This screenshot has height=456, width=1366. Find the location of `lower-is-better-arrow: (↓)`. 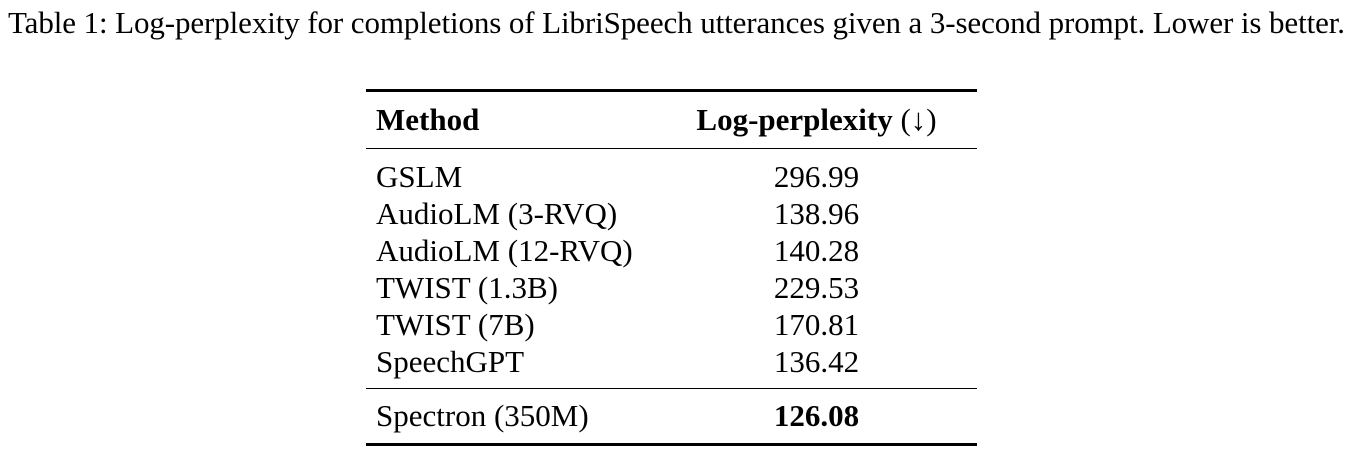

lower-is-better-arrow: (↓) is located at coordinates (918, 119).